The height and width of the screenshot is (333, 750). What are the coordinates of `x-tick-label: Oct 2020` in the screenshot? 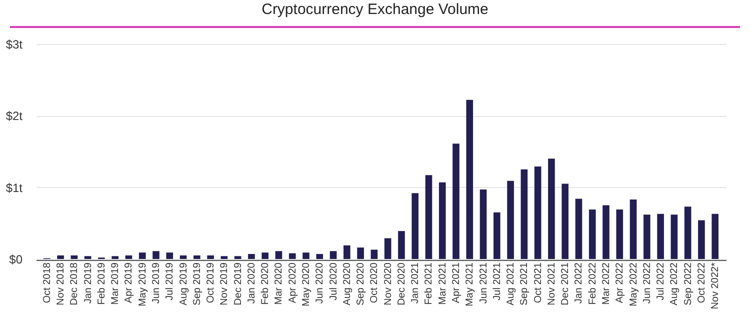 It's located at (374, 283).